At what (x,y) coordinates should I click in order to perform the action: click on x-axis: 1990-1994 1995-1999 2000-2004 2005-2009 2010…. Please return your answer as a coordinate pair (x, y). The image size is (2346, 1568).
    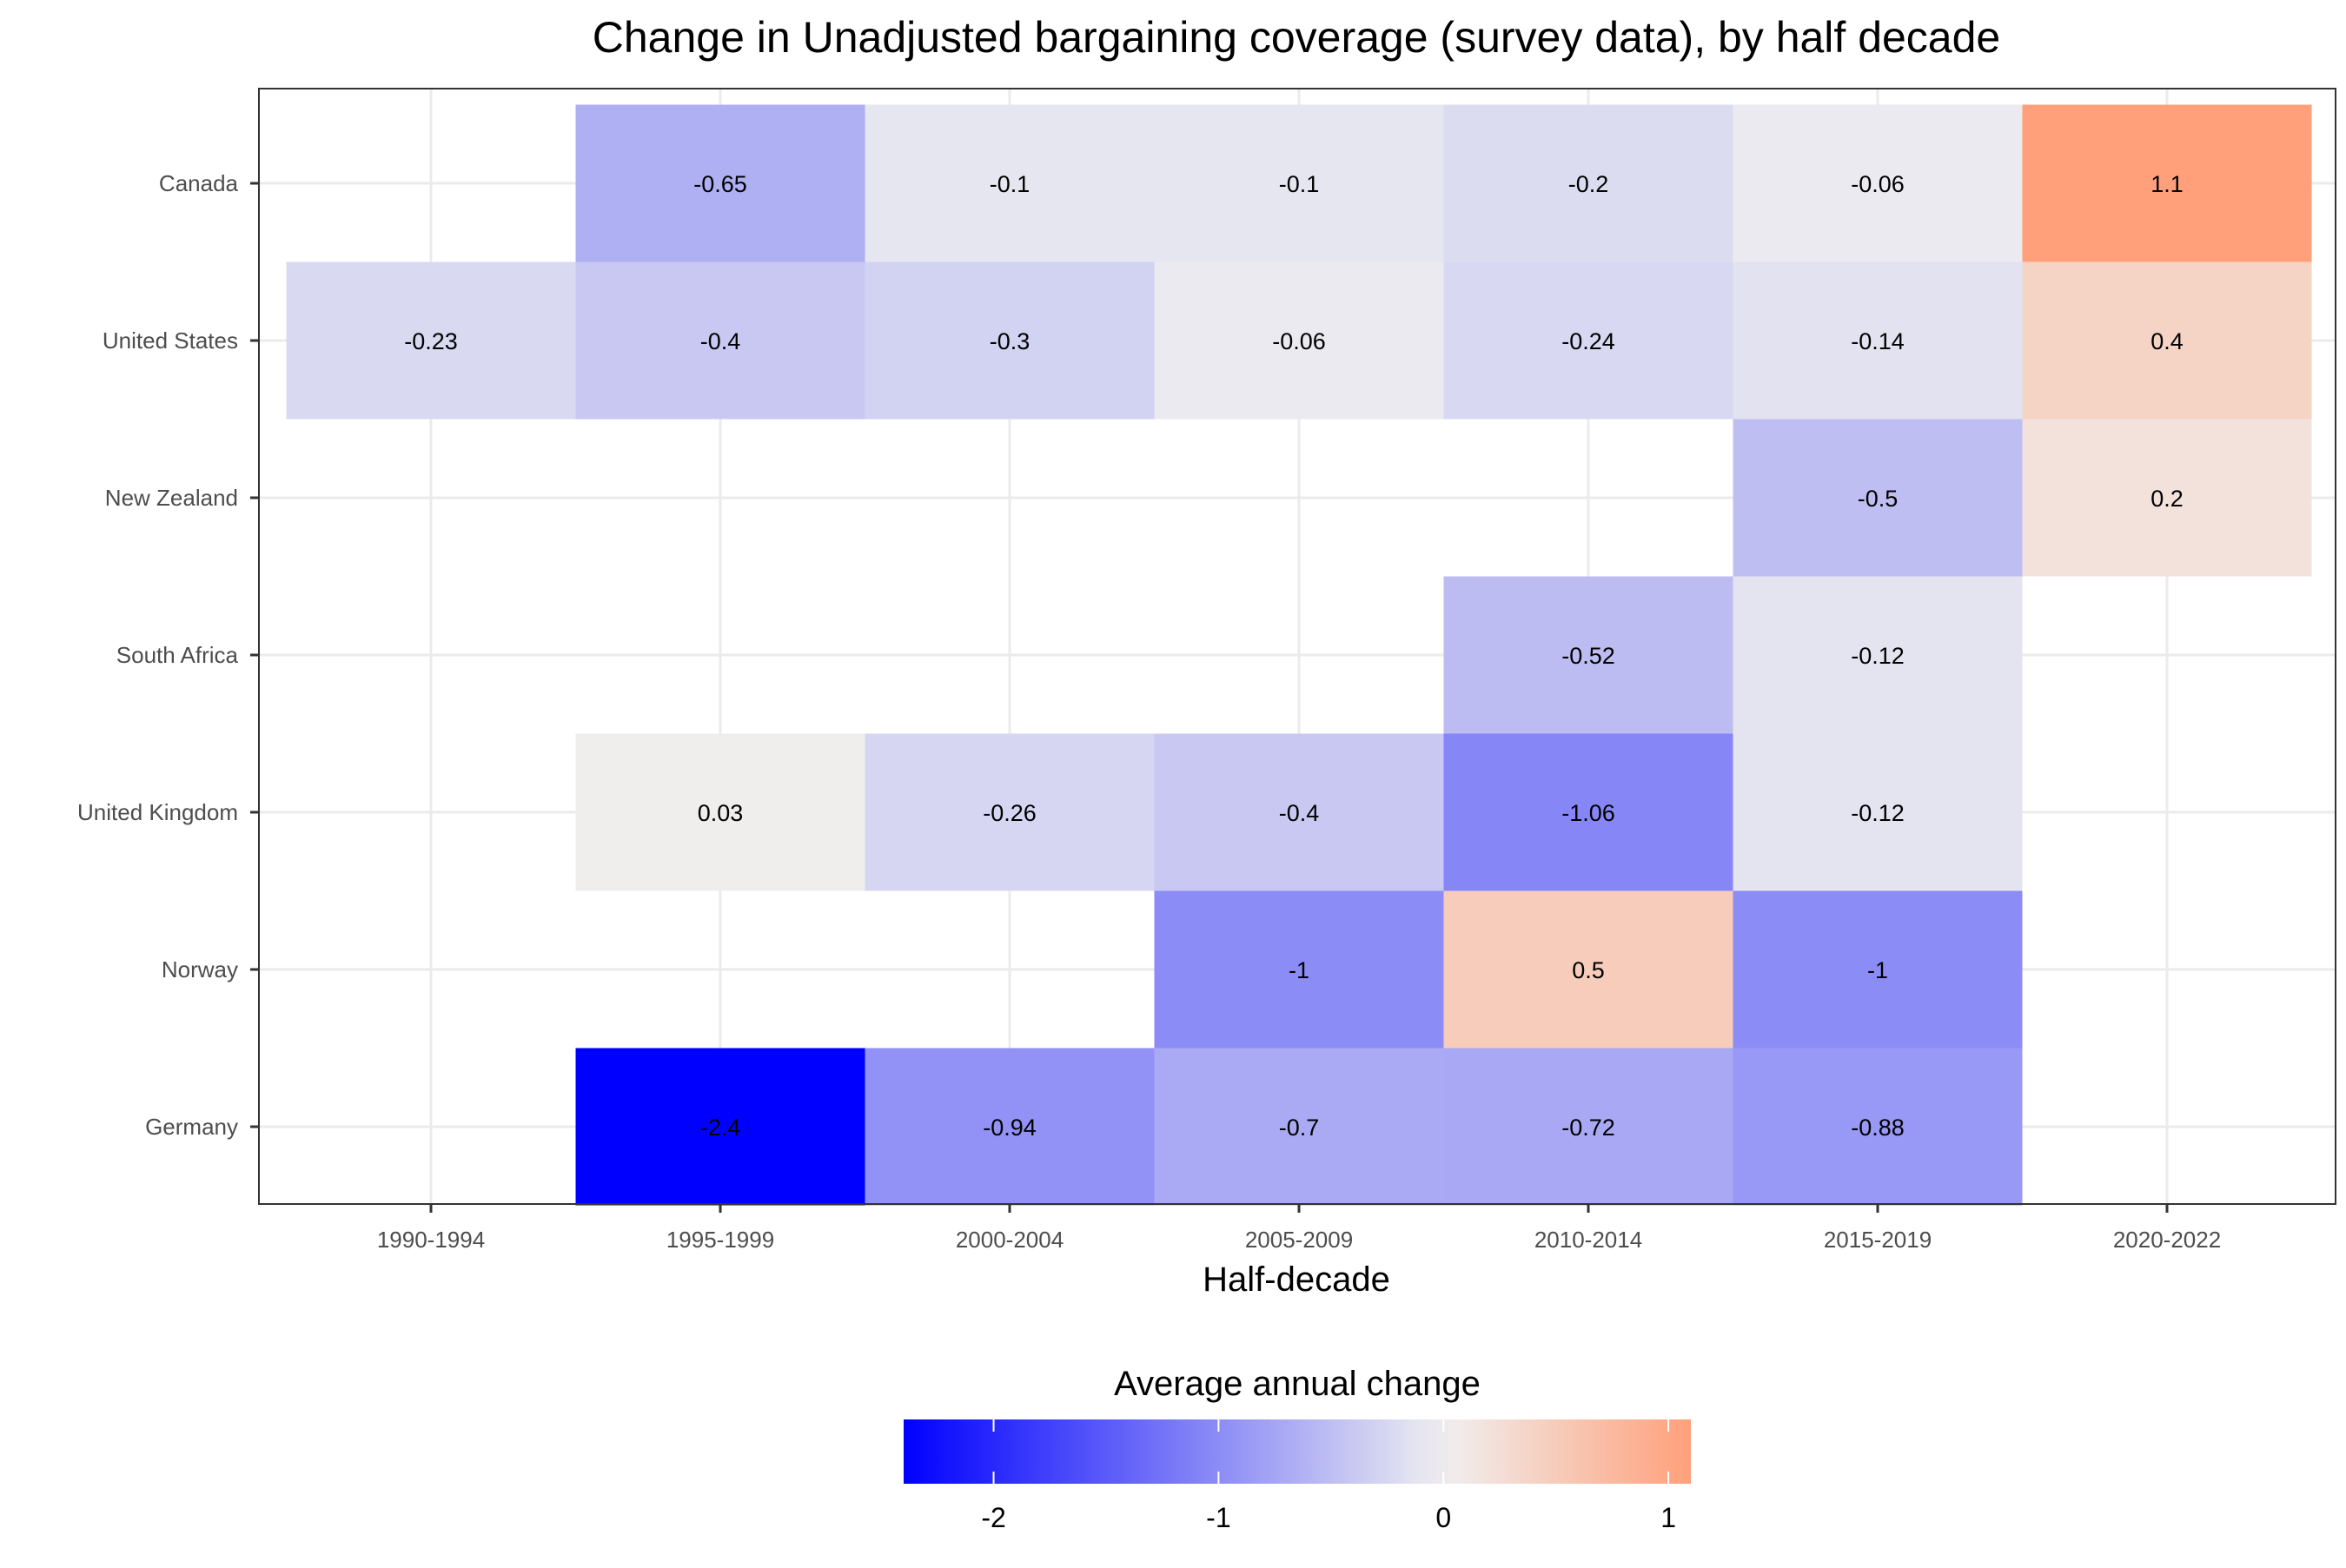
    Looking at the image, I should click on (1299, 1228).